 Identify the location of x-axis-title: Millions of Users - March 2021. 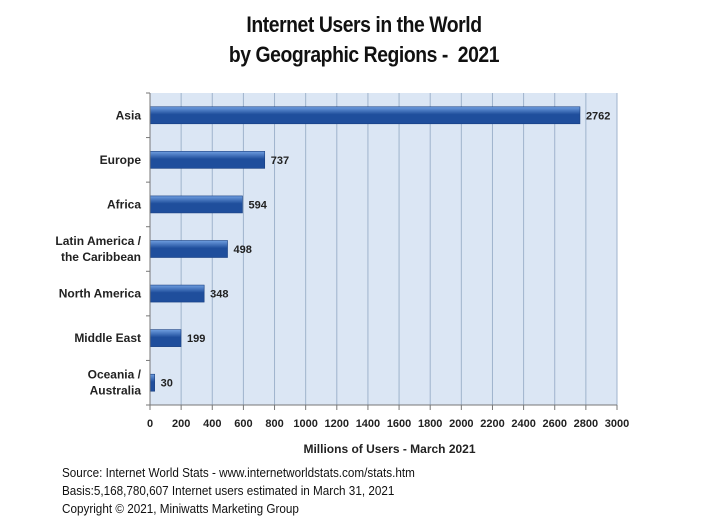
(389, 449).